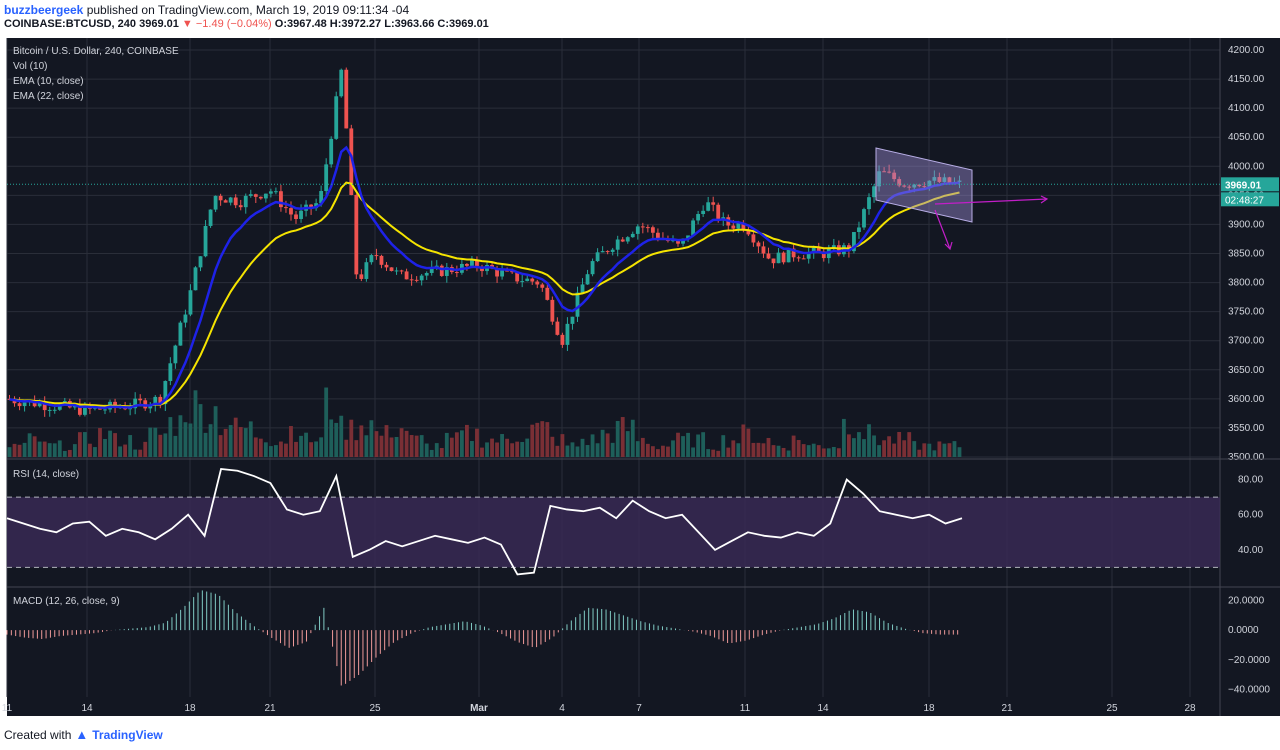 The width and height of the screenshot is (1280, 750). Describe the element at coordinates (991, 201) in the screenshot. I see `projection-arrow-right` at that location.